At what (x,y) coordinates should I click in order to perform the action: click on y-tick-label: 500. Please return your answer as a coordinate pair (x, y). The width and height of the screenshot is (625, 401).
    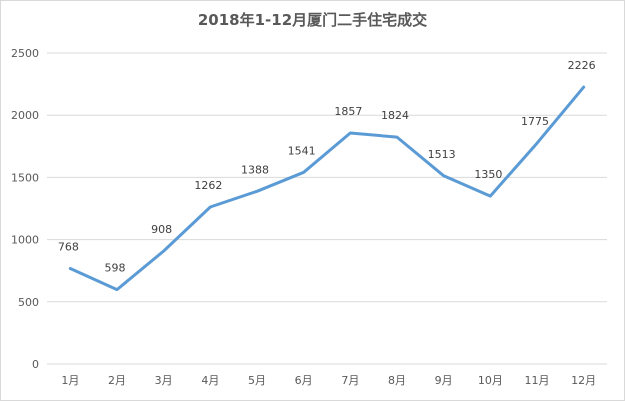
    Looking at the image, I should click on (28, 302).